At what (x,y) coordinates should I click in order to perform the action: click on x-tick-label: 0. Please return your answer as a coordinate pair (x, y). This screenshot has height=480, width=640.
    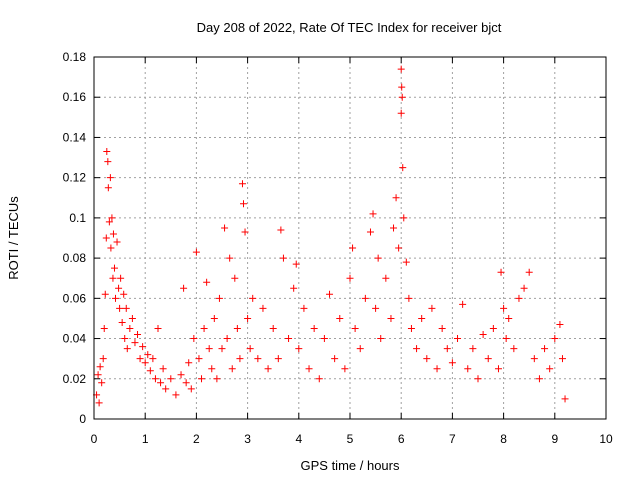
    Looking at the image, I should click on (94, 439).